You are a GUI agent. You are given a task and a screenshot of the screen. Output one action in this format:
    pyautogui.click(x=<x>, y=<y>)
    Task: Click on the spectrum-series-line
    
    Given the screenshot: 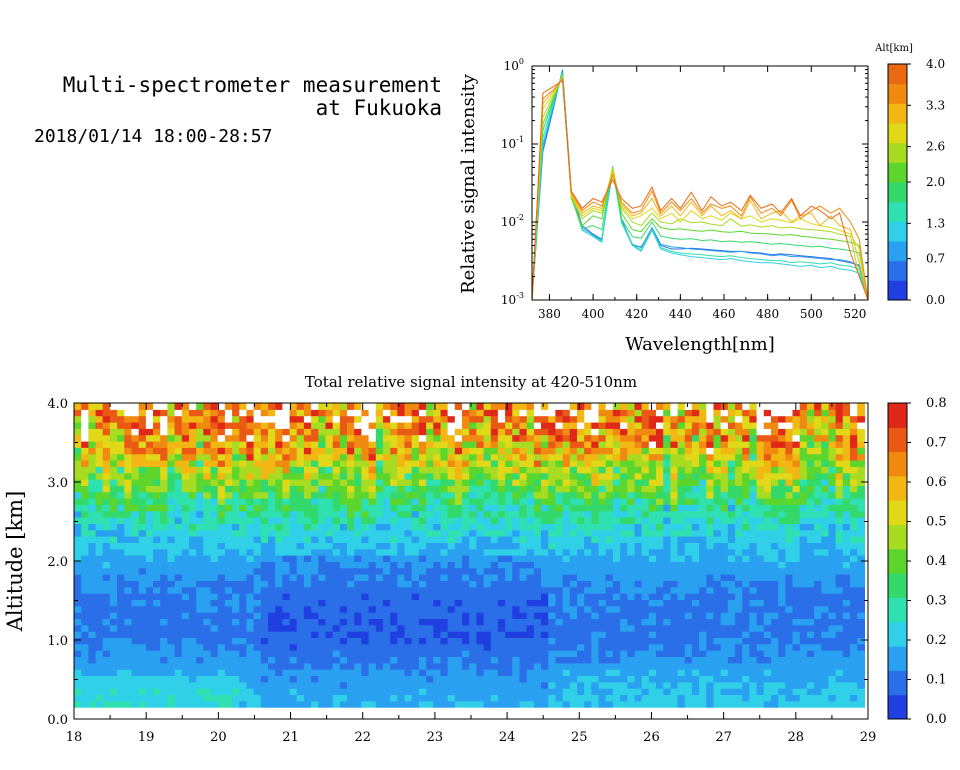 What is the action you would take?
    pyautogui.click(x=700, y=187)
    